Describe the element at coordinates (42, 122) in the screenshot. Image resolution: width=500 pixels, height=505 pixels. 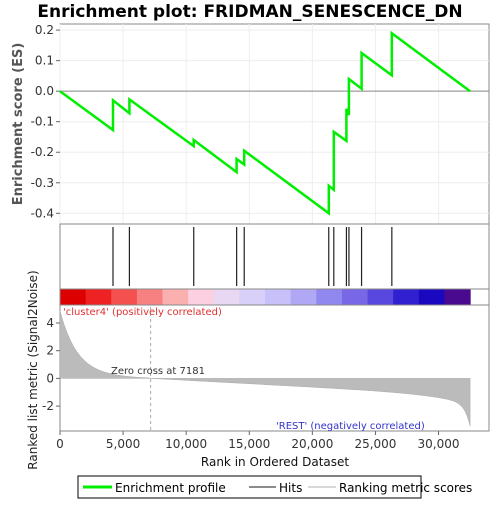
I see `es-y-tick-label: -0.1` at that location.